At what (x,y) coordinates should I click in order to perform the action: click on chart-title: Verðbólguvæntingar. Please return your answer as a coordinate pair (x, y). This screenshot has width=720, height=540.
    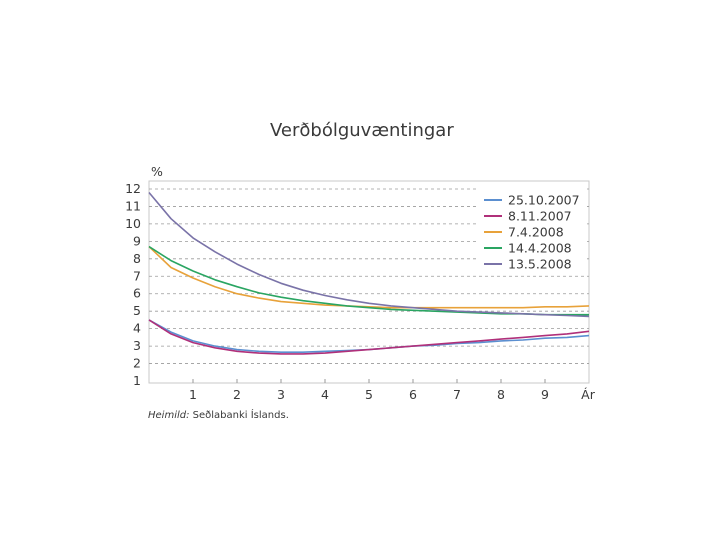
    Looking at the image, I should click on (362, 130).